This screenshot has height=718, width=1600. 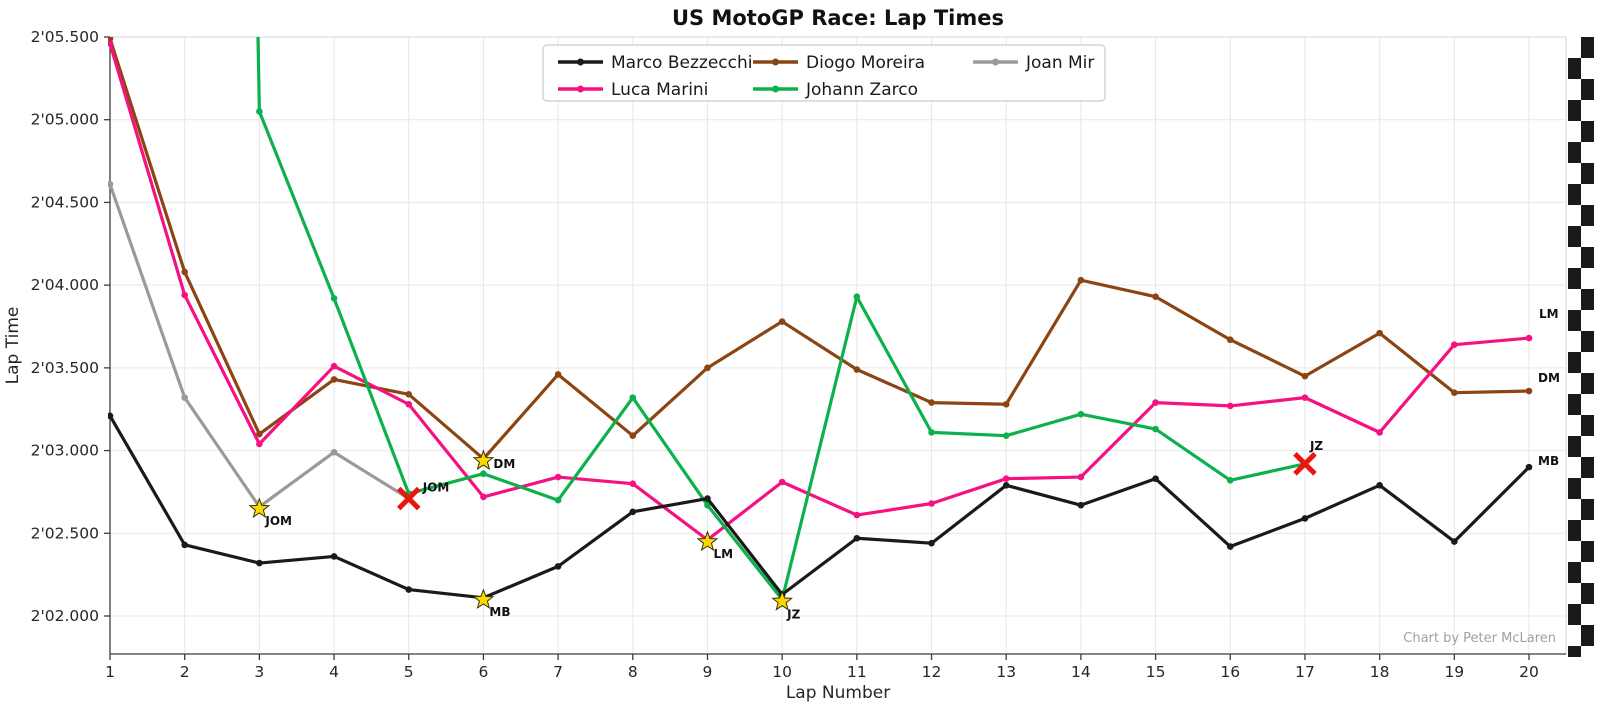 I want to click on legend-label: Marco Bezzecchi, so click(x=681, y=63).